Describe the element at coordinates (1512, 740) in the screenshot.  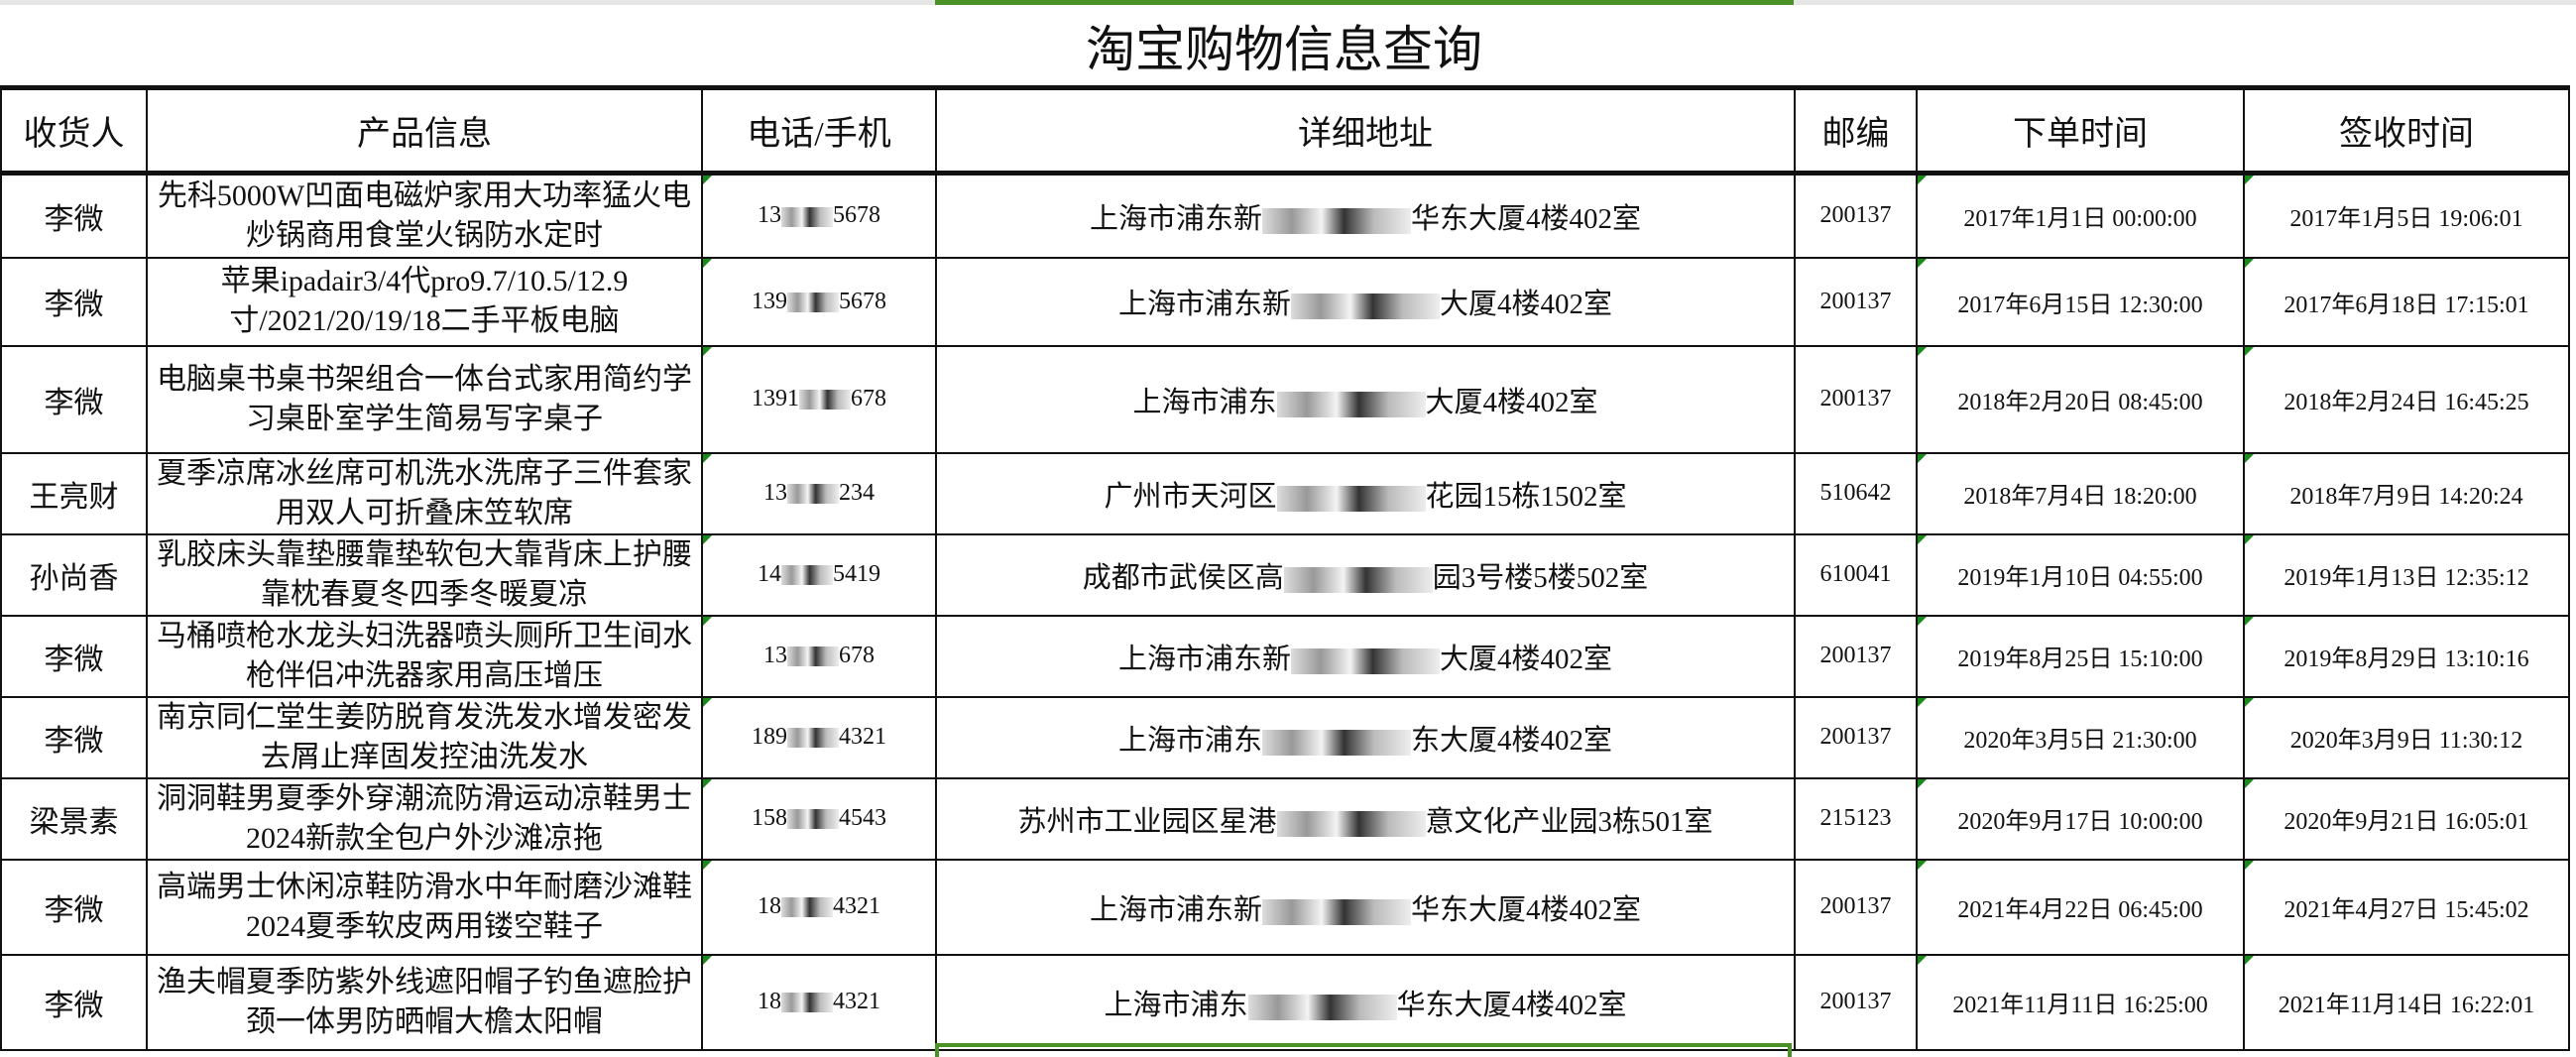
I see `address-suffix: 东大厦4楼402室` at that location.